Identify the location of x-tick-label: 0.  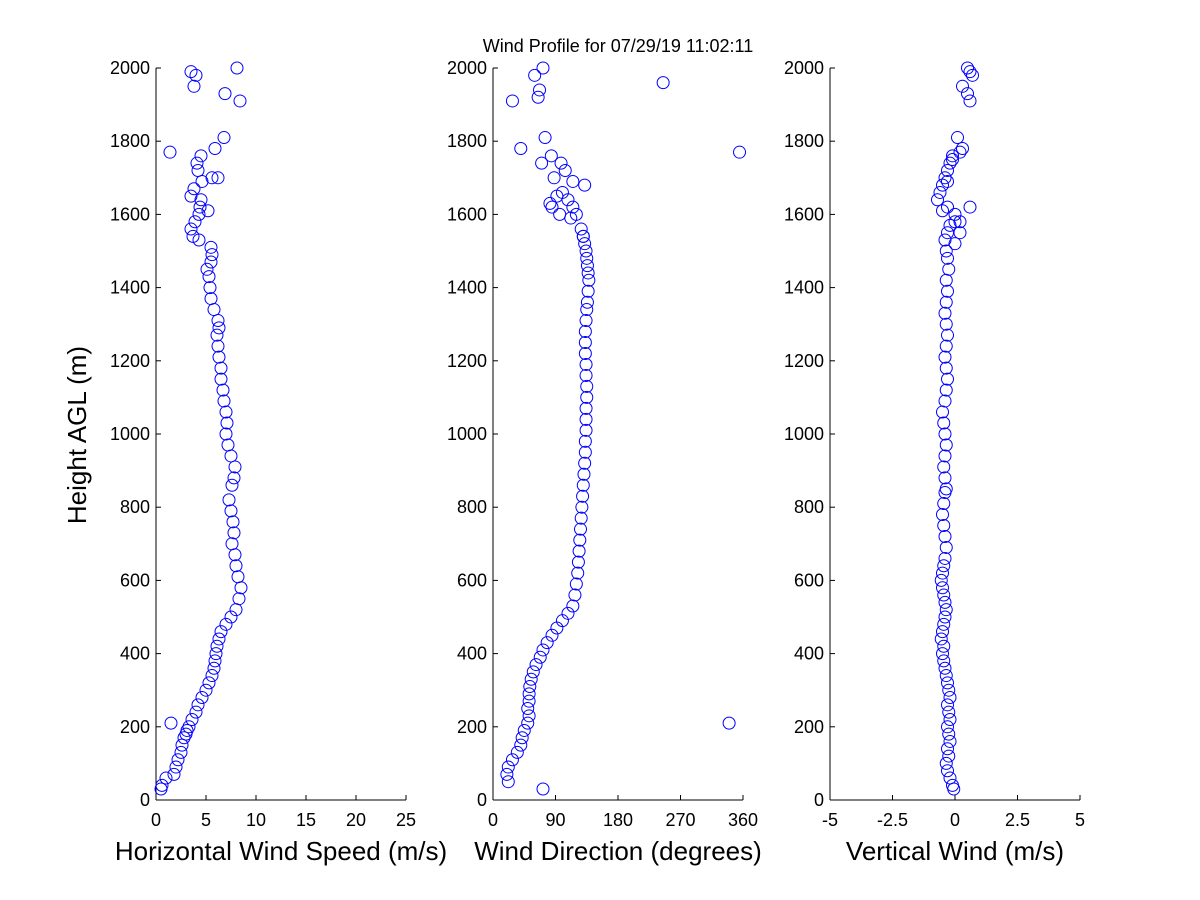
(493, 820).